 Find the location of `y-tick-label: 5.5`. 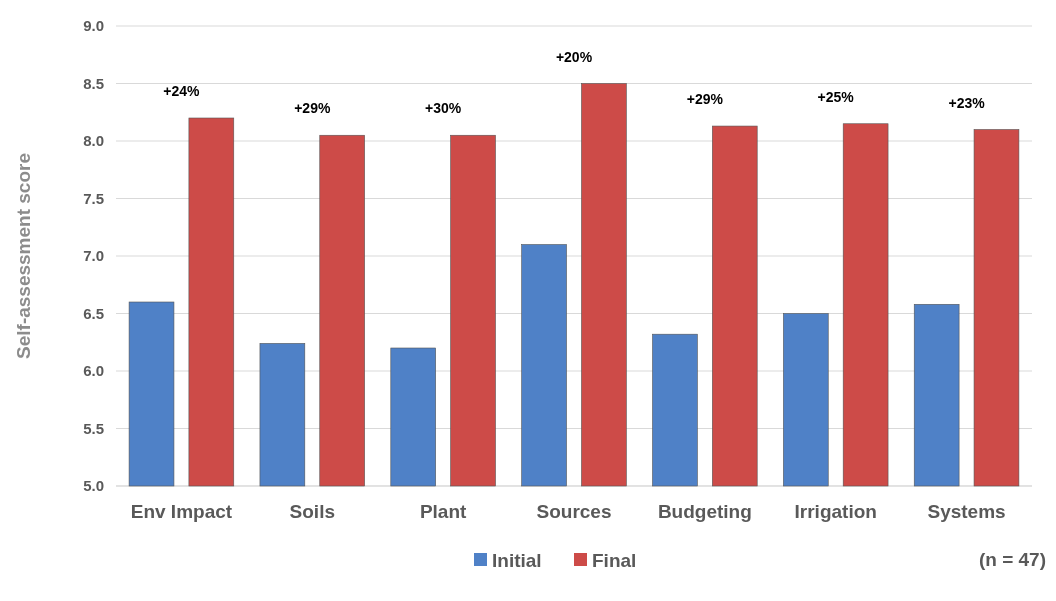

y-tick-label: 5.5 is located at coordinates (93, 428).